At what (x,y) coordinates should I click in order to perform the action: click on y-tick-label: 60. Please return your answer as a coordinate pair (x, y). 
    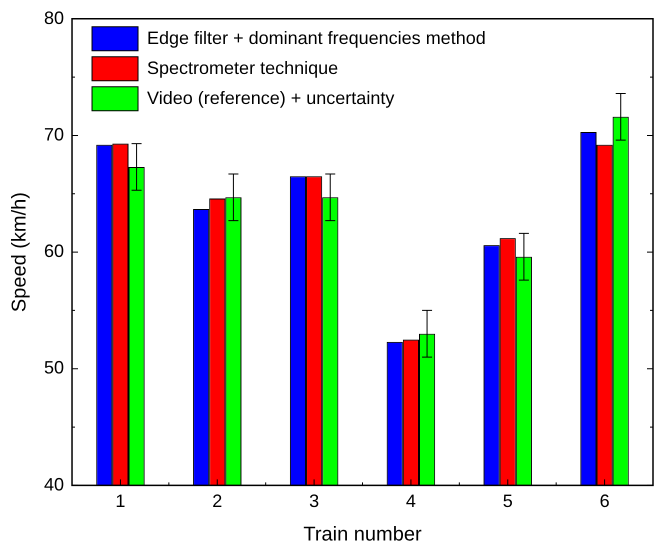
    Looking at the image, I should click on (54, 251).